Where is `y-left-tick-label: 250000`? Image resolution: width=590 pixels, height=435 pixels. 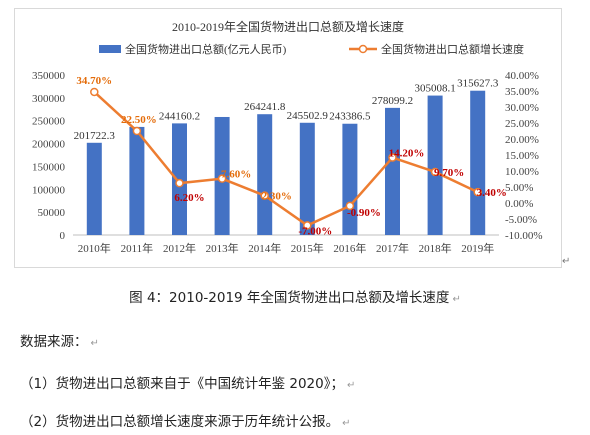
y-left-tick-label: 250000 is located at coordinates (49, 122).